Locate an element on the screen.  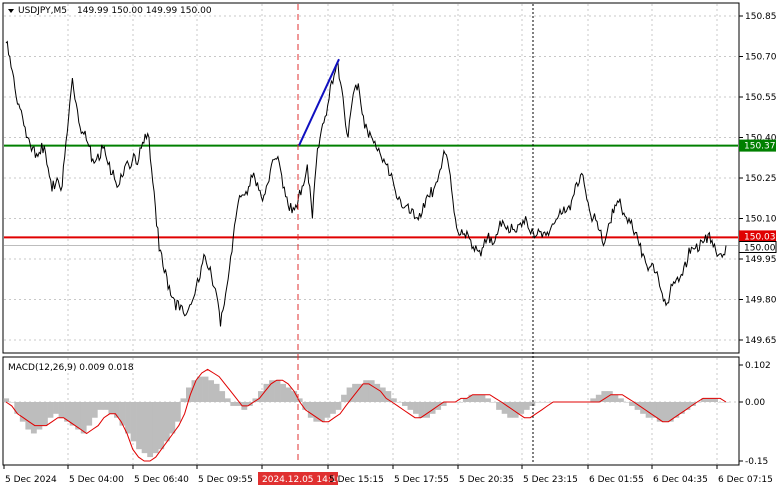
y-tick-label: 150.40 is located at coordinates (761, 139).